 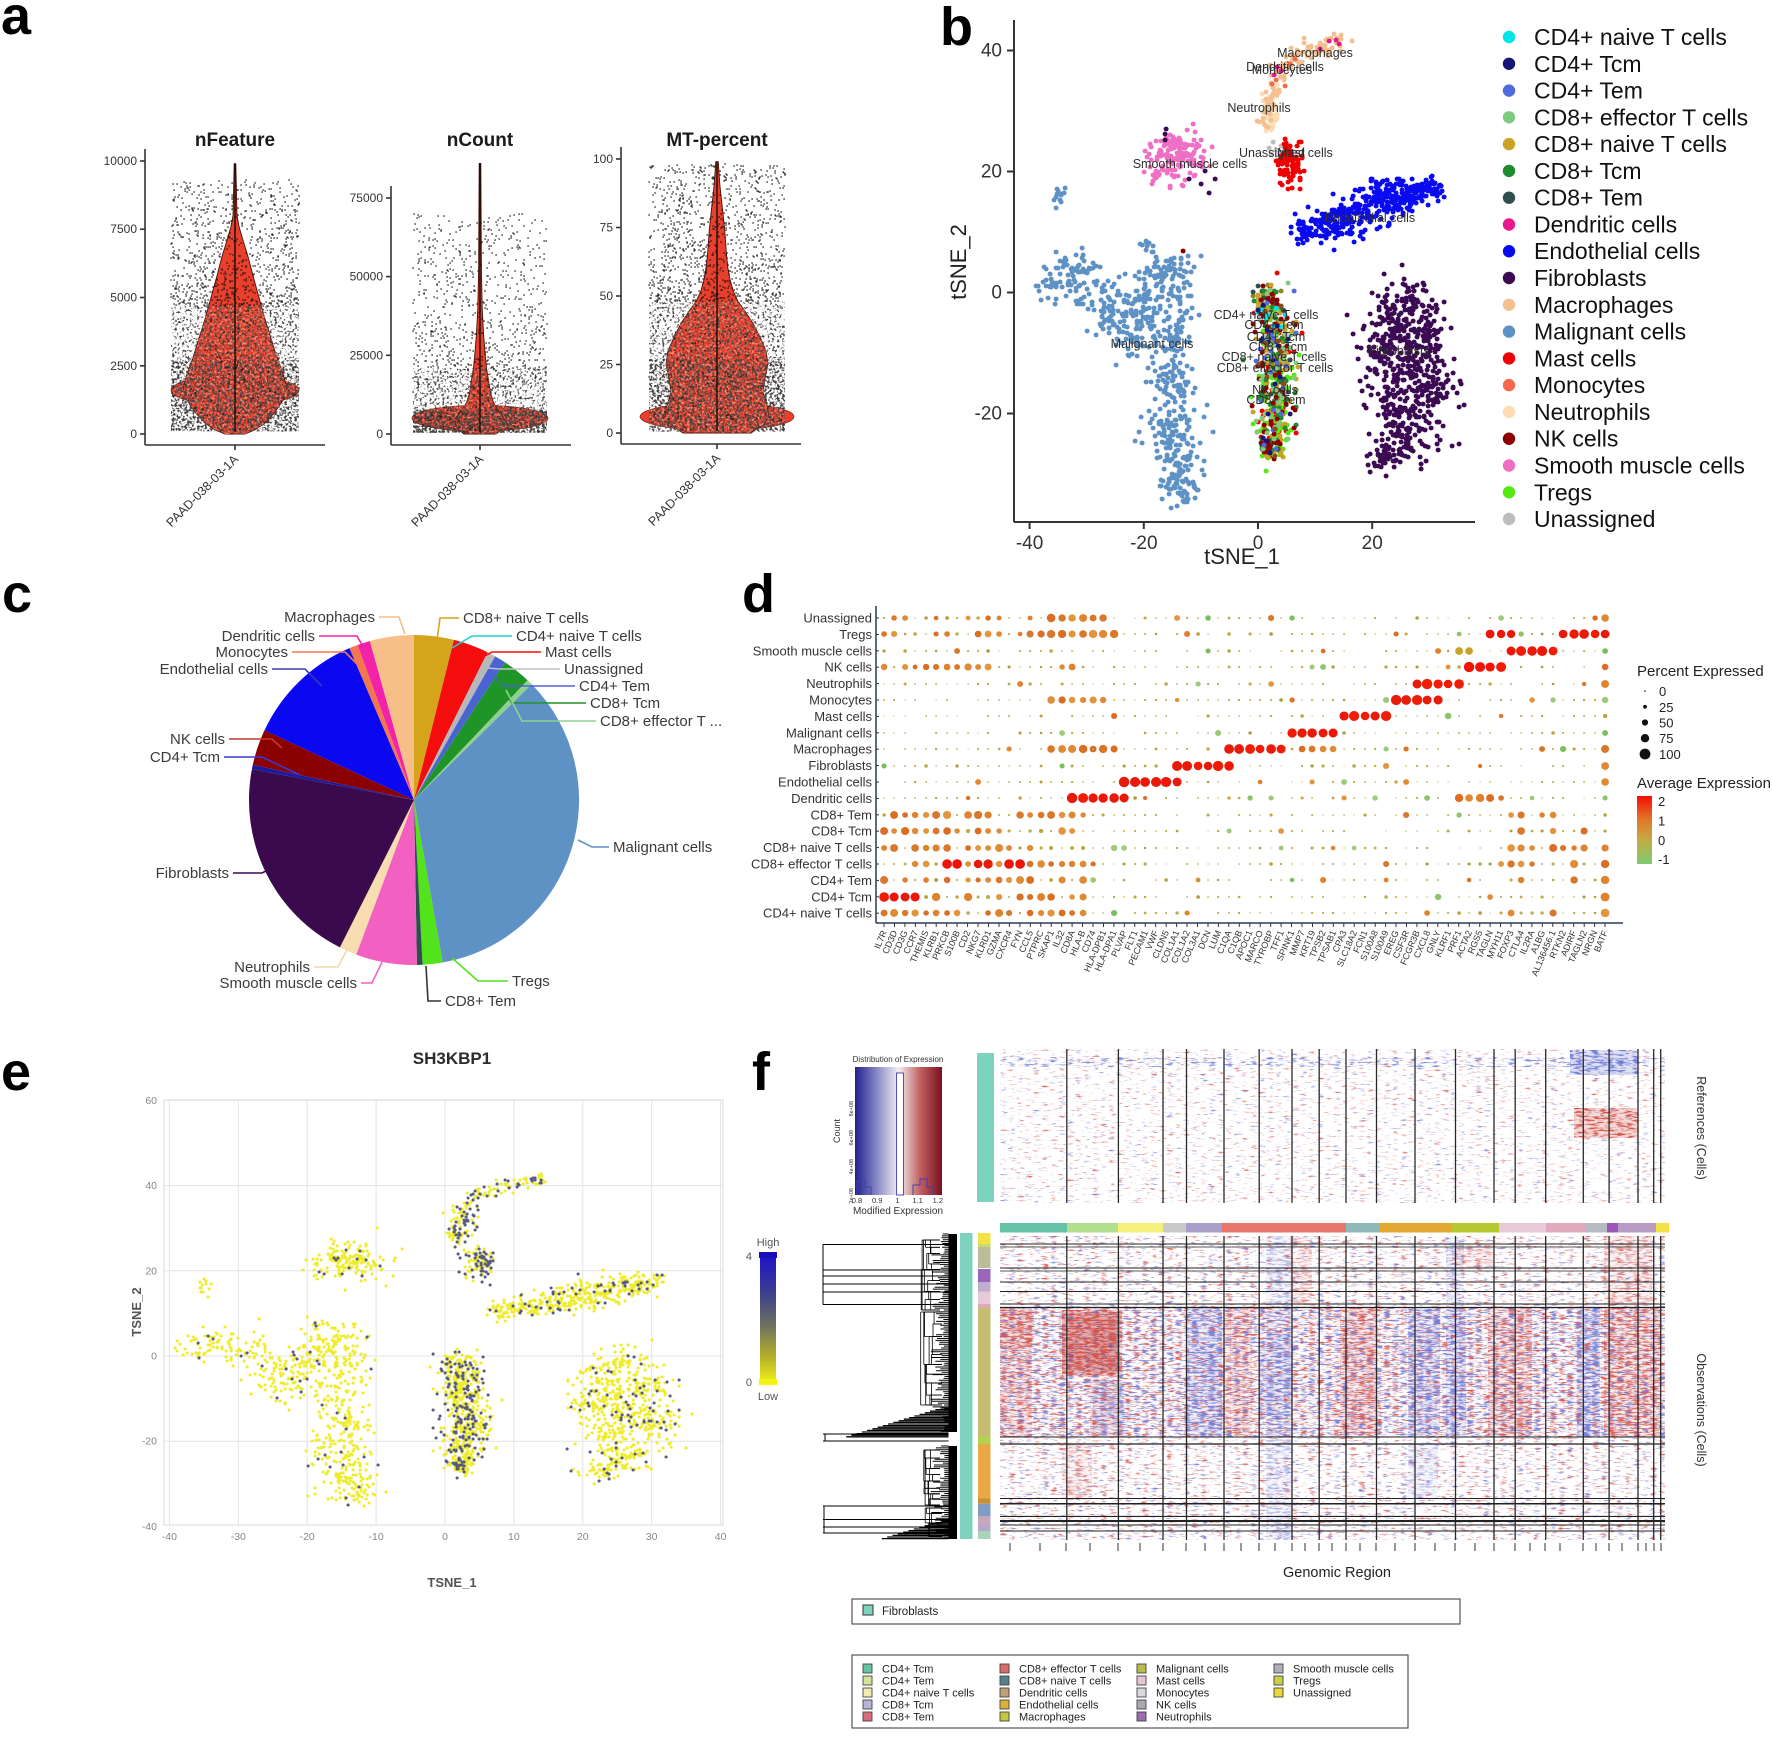 What do you see at coordinates (1661, 801) in the screenshot?
I see `svg-text: 2` at bounding box center [1661, 801].